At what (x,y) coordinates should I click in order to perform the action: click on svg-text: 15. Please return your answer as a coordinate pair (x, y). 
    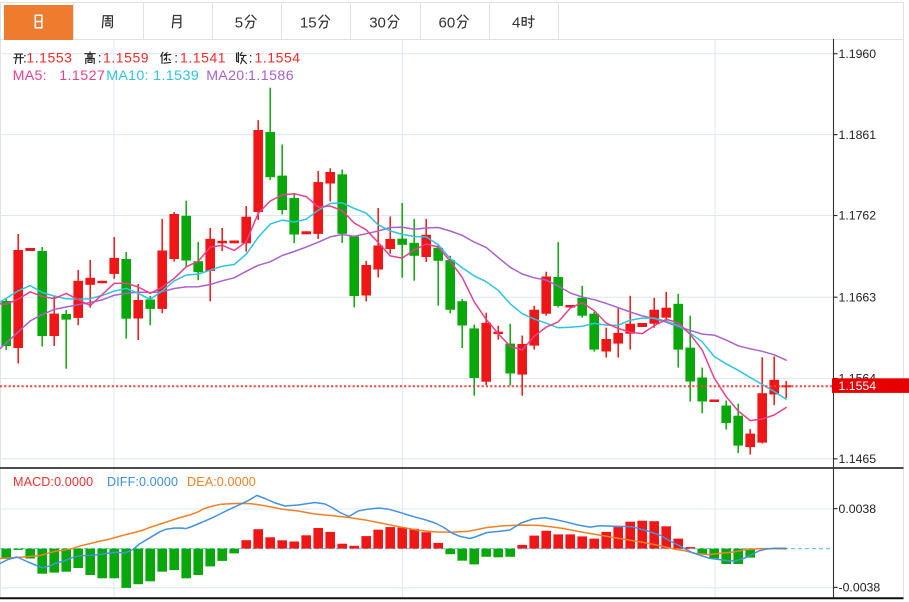
    Looking at the image, I should click on (308, 22).